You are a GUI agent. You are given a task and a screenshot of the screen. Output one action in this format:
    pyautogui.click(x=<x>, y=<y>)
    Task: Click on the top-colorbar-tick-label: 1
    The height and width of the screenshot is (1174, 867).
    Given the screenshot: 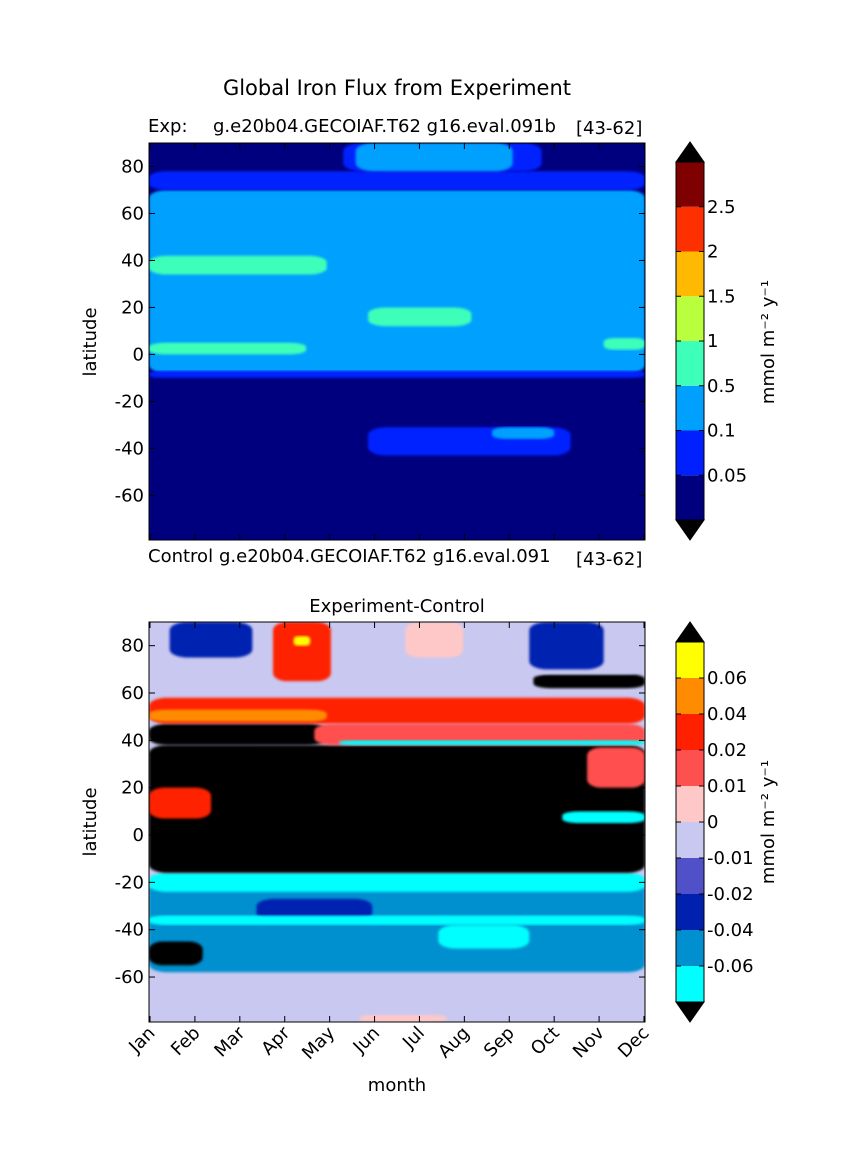 What is the action you would take?
    pyautogui.click(x=712, y=341)
    